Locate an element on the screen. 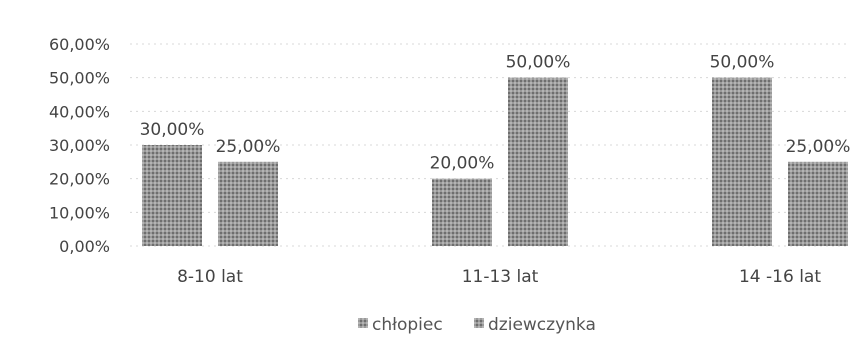 This screenshot has height=340, width=861. legend-label: chłopiec is located at coordinates (407, 325).